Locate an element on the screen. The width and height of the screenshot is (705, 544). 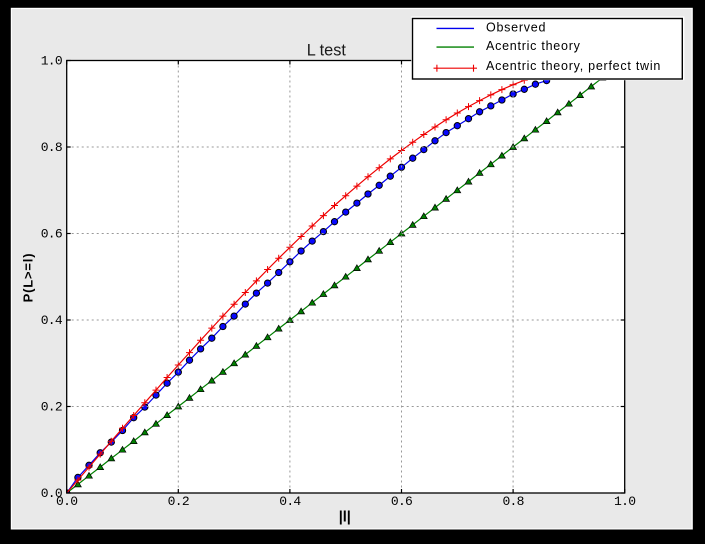
svg-text: L test is located at coordinates (327, 50).